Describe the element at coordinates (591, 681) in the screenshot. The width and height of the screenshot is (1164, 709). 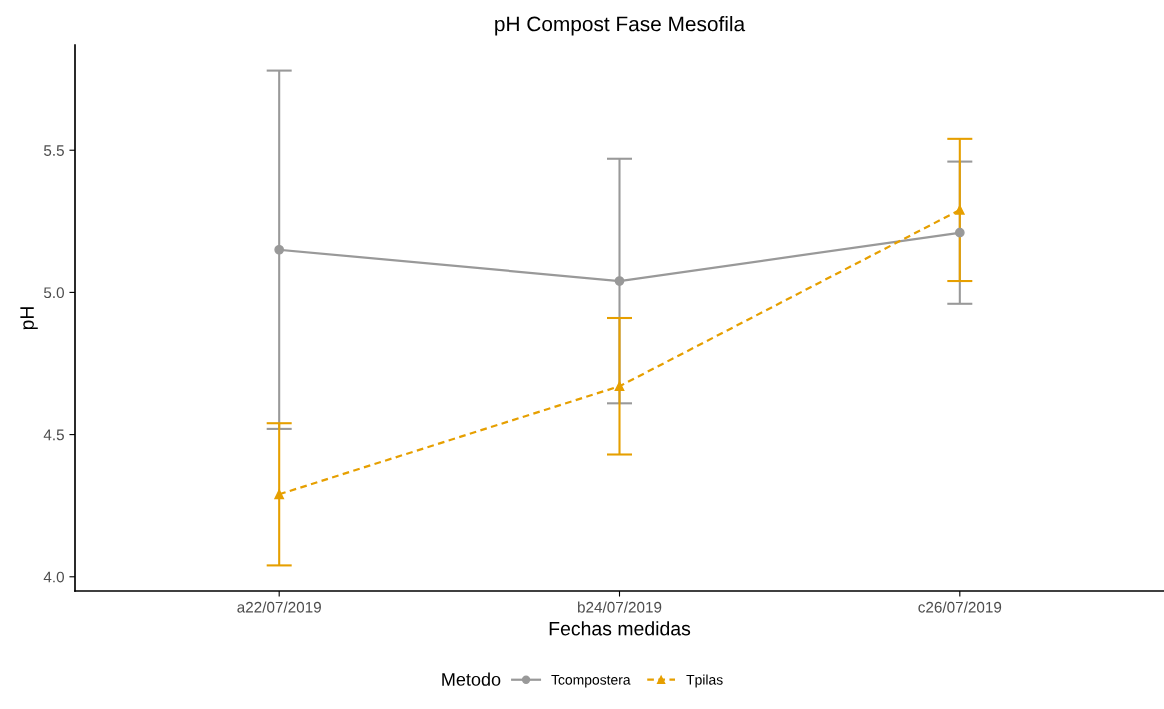
I see `legend-label: Tcompostera` at that location.